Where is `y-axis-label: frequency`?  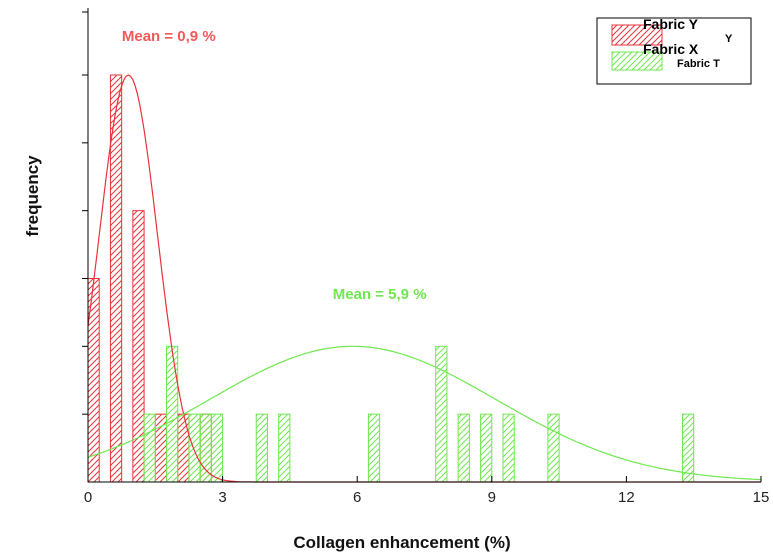 y-axis-label: frequency is located at coordinates (32, 196).